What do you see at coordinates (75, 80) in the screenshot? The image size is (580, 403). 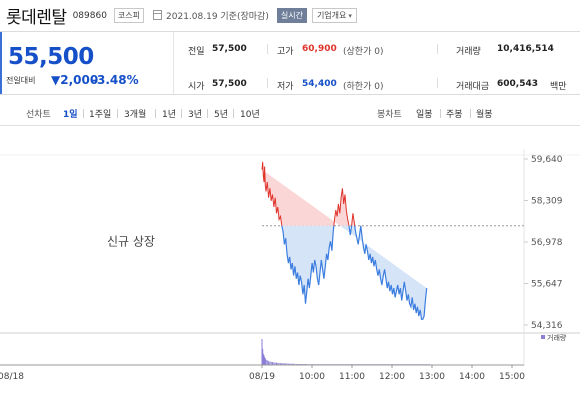 I see `price-change: ▼2,000` at bounding box center [75, 80].